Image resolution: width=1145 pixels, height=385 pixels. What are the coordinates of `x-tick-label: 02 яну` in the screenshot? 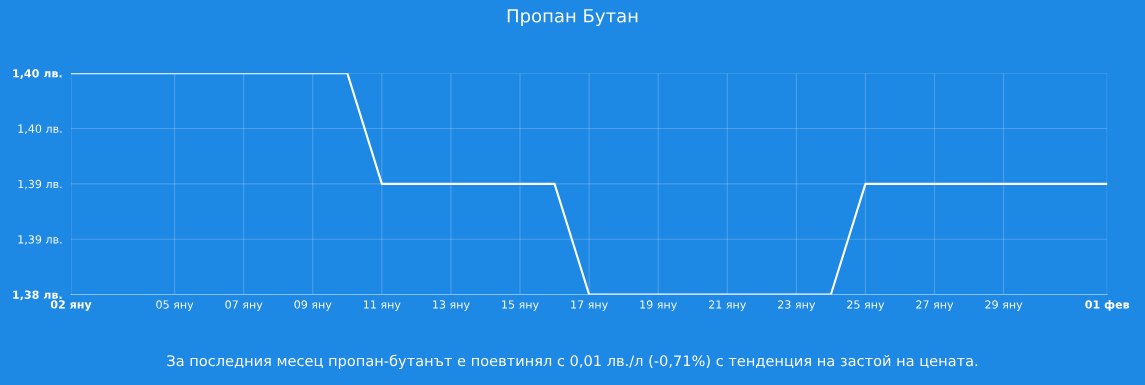 It's located at (71, 305).